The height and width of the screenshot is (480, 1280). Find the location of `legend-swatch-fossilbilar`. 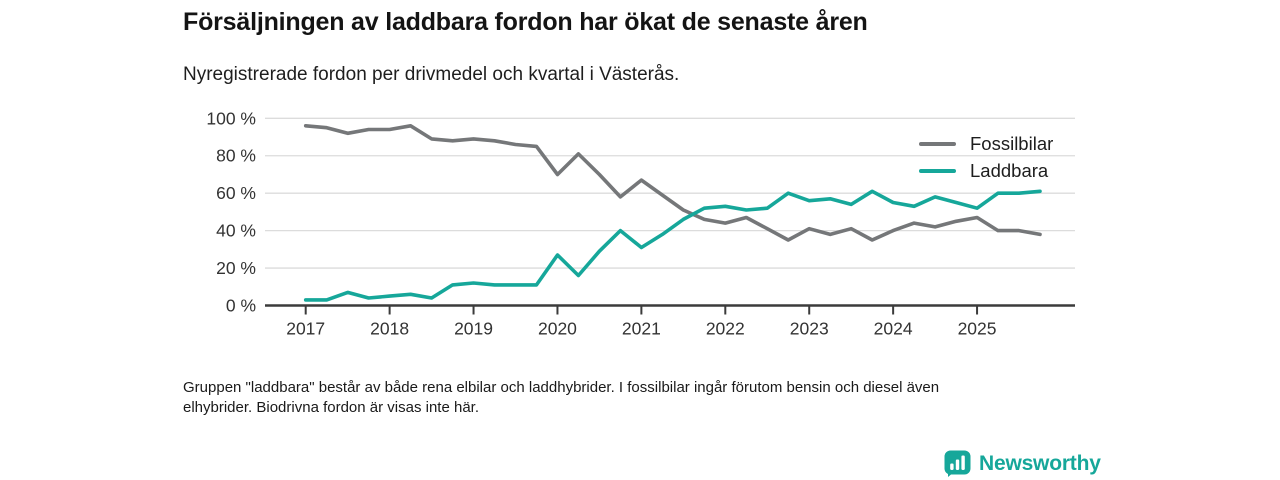

legend-swatch-fossilbilar is located at coordinates (937, 144).